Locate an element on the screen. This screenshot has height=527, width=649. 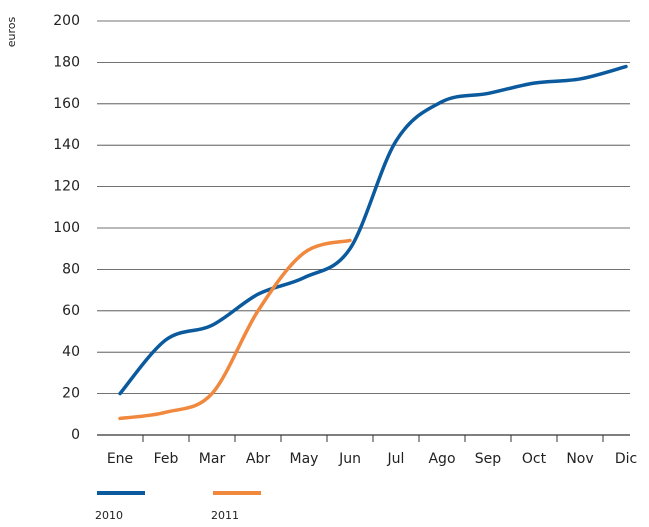
legend-label: 2010 is located at coordinates (109, 515).